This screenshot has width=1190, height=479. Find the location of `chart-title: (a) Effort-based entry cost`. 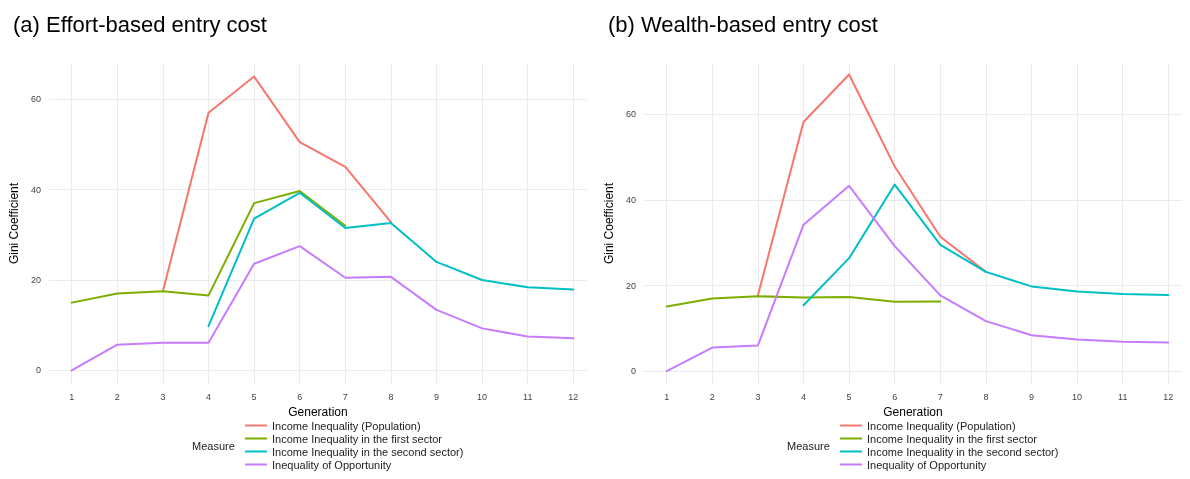

chart-title: (a) Effort-based entry cost is located at coordinates (140, 24).